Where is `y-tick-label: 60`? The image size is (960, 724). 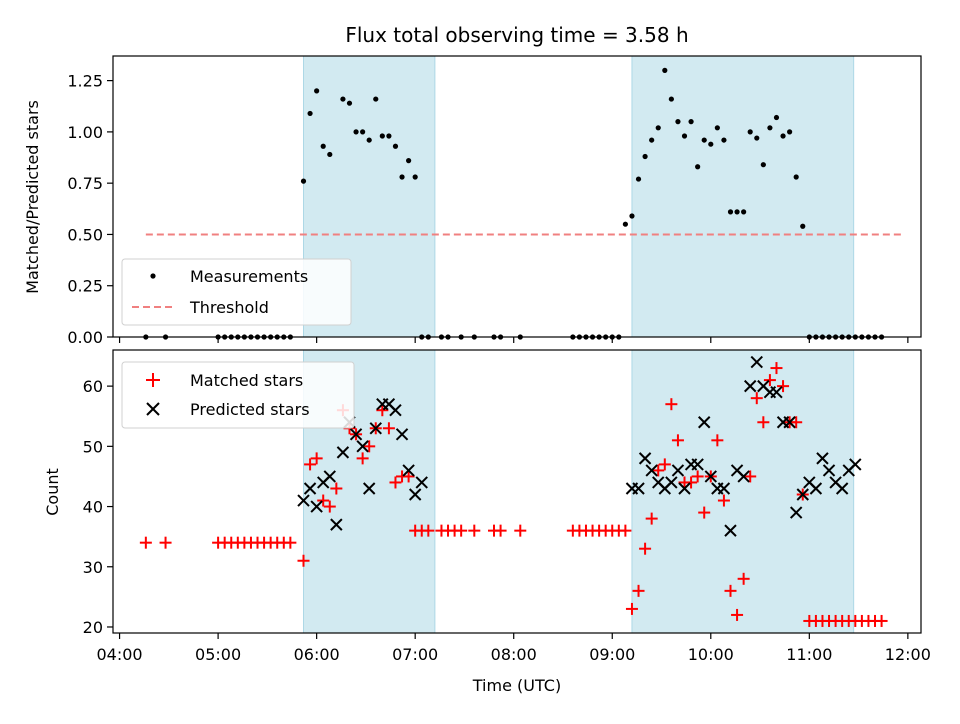
y-tick-label: 60 is located at coordinates (93, 386).